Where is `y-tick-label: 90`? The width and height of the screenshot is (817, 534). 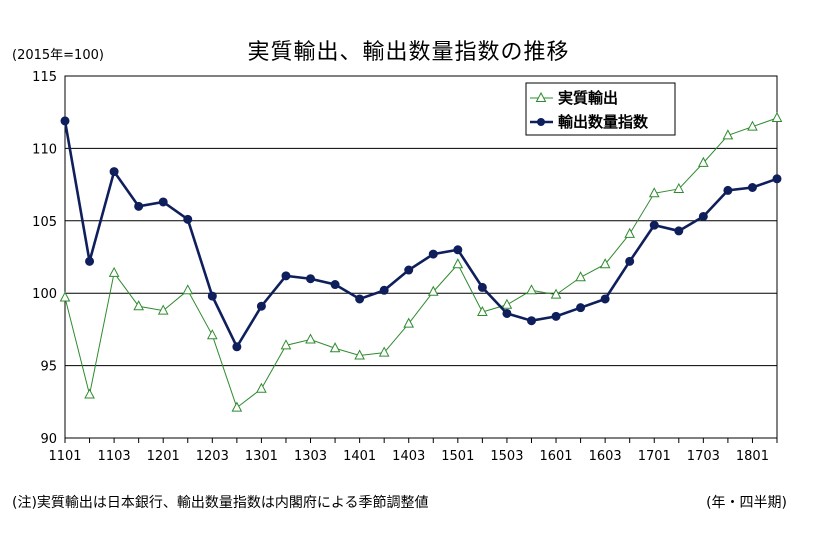
y-tick-label: 90 is located at coordinates (48, 439).